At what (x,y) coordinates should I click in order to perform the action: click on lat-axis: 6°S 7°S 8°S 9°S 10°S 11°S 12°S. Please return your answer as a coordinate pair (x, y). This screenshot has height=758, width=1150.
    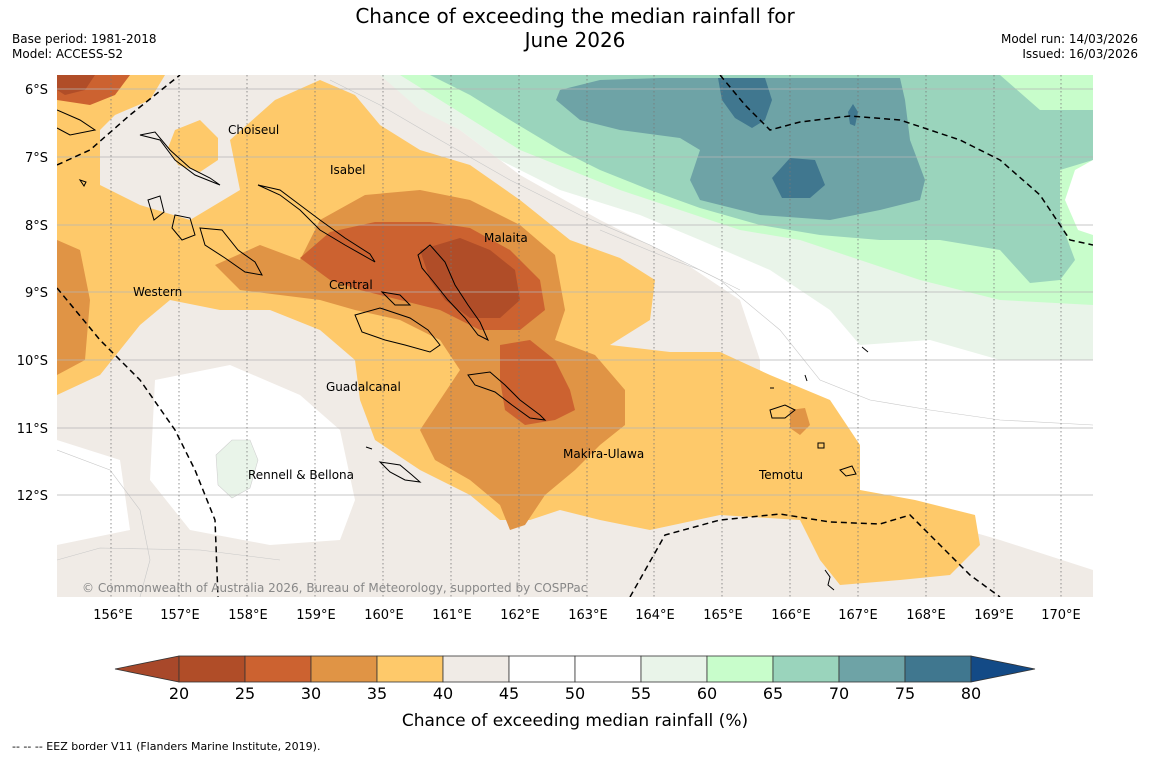
    Looking at the image, I should click on (32, 293).